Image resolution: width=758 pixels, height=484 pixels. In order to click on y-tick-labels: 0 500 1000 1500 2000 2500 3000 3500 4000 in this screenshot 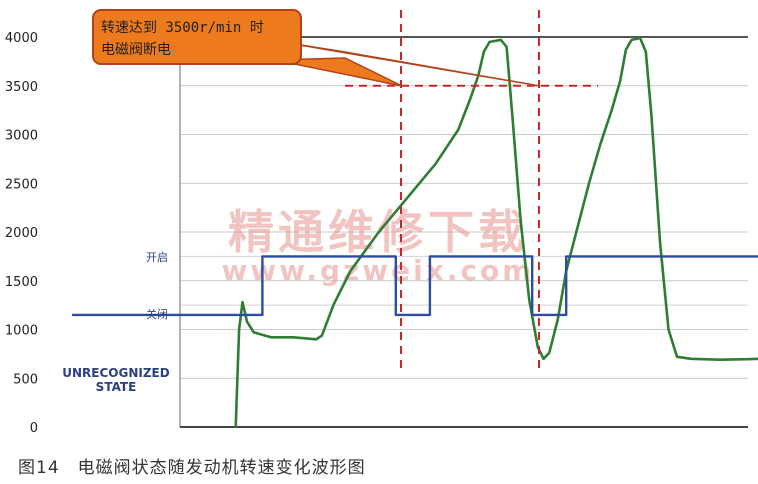, I will do `click(21, 233)`.